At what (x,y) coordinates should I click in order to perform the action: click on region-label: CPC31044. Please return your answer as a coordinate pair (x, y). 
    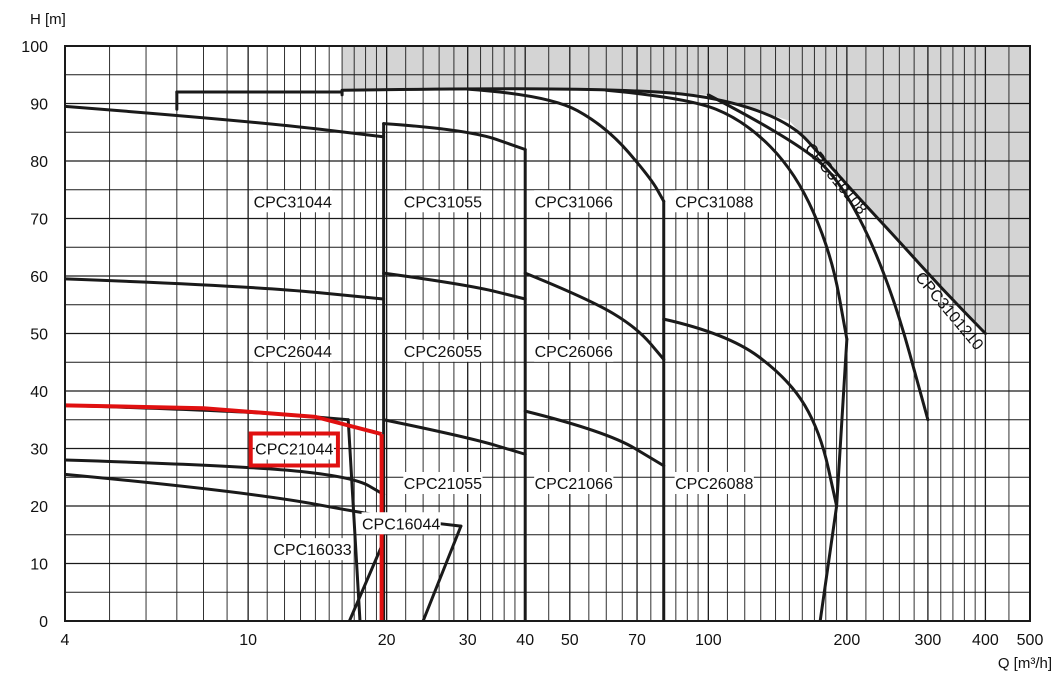
    Looking at the image, I should click on (293, 202).